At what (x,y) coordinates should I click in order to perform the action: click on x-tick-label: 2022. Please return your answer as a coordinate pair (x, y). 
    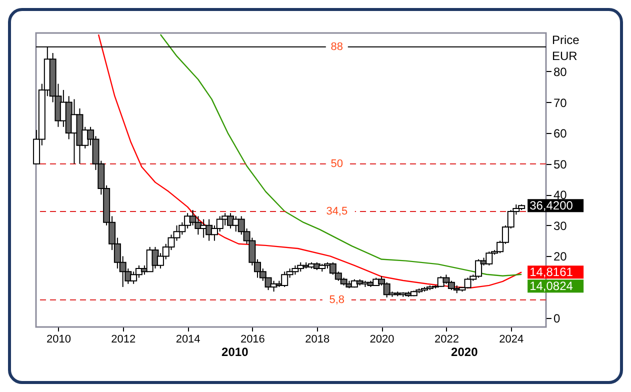
    Looking at the image, I should click on (446, 340).